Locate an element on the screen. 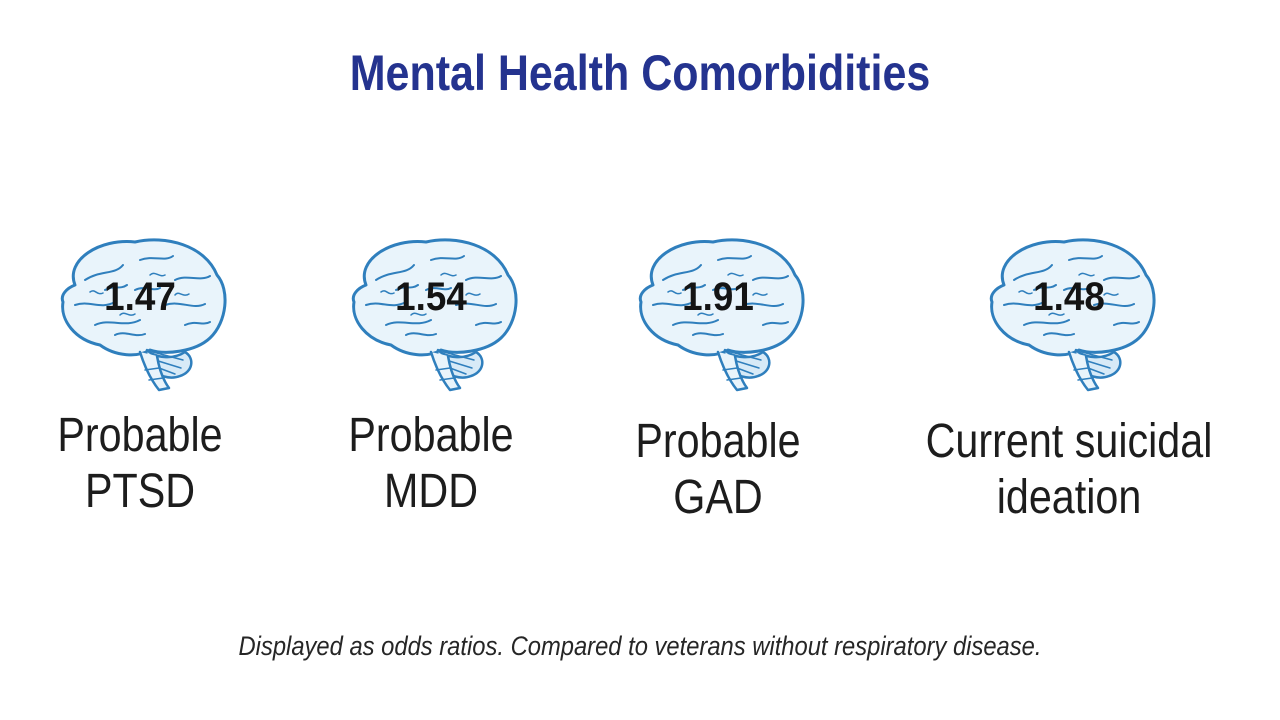 The image size is (1280, 720). brain-icon: 1.91 is located at coordinates (718, 315).